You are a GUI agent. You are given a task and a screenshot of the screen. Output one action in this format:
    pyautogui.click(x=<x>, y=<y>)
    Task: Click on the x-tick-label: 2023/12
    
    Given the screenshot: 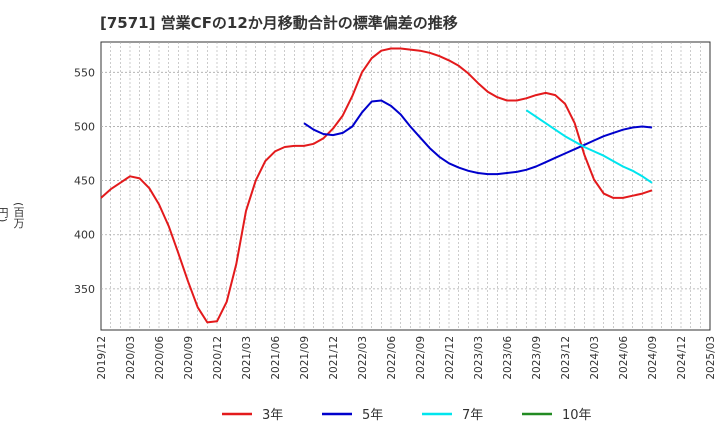 What is the action you would take?
    pyautogui.click(x=566, y=358)
    